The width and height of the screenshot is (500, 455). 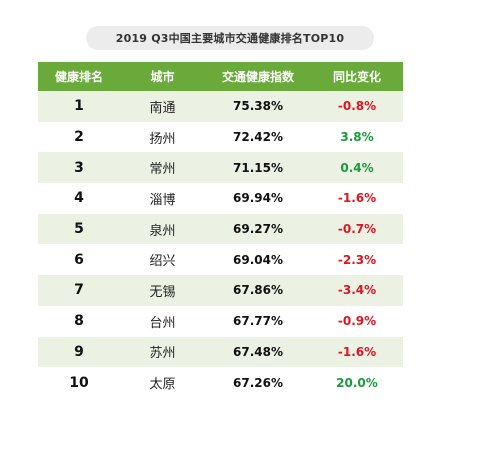 What do you see at coordinates (162, 323) in the screenshot?
I see `city-cell: 台州` at bounding box center [162, 323].